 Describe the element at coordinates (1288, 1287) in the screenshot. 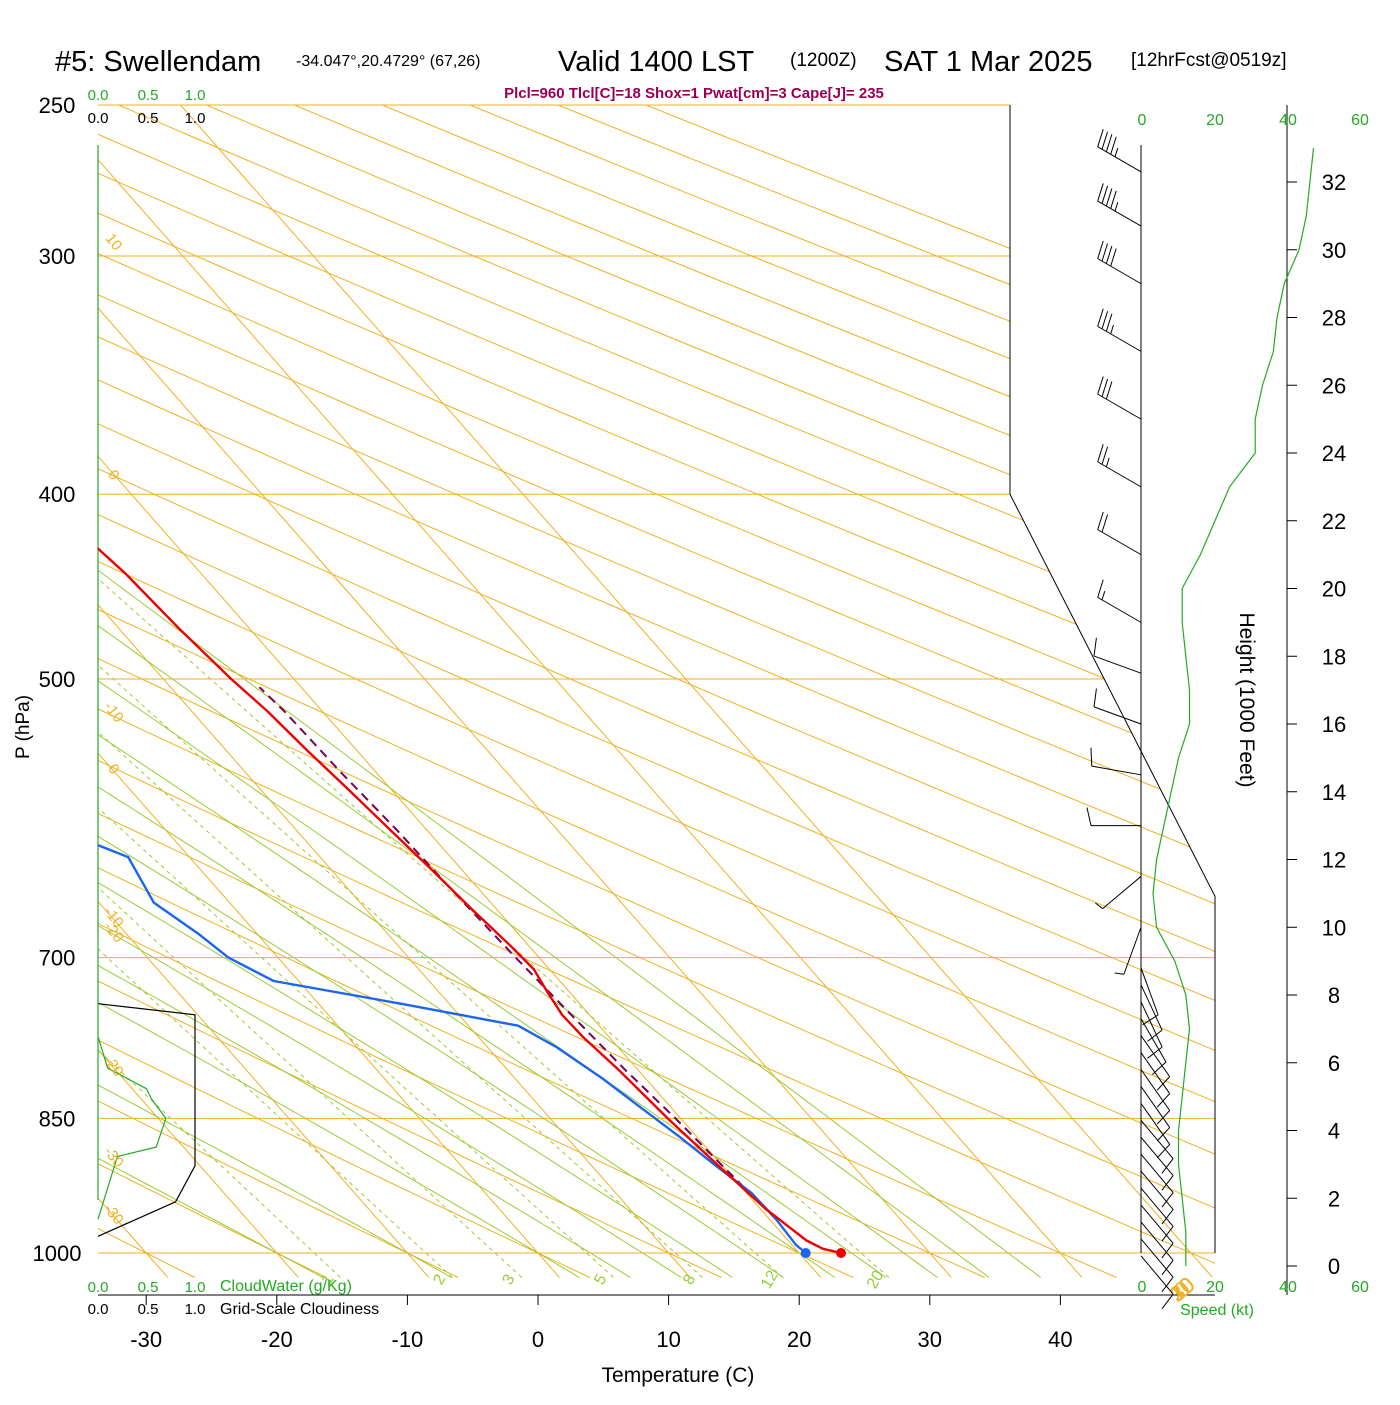

I see `speed-bottom-tick: 40` at that location.